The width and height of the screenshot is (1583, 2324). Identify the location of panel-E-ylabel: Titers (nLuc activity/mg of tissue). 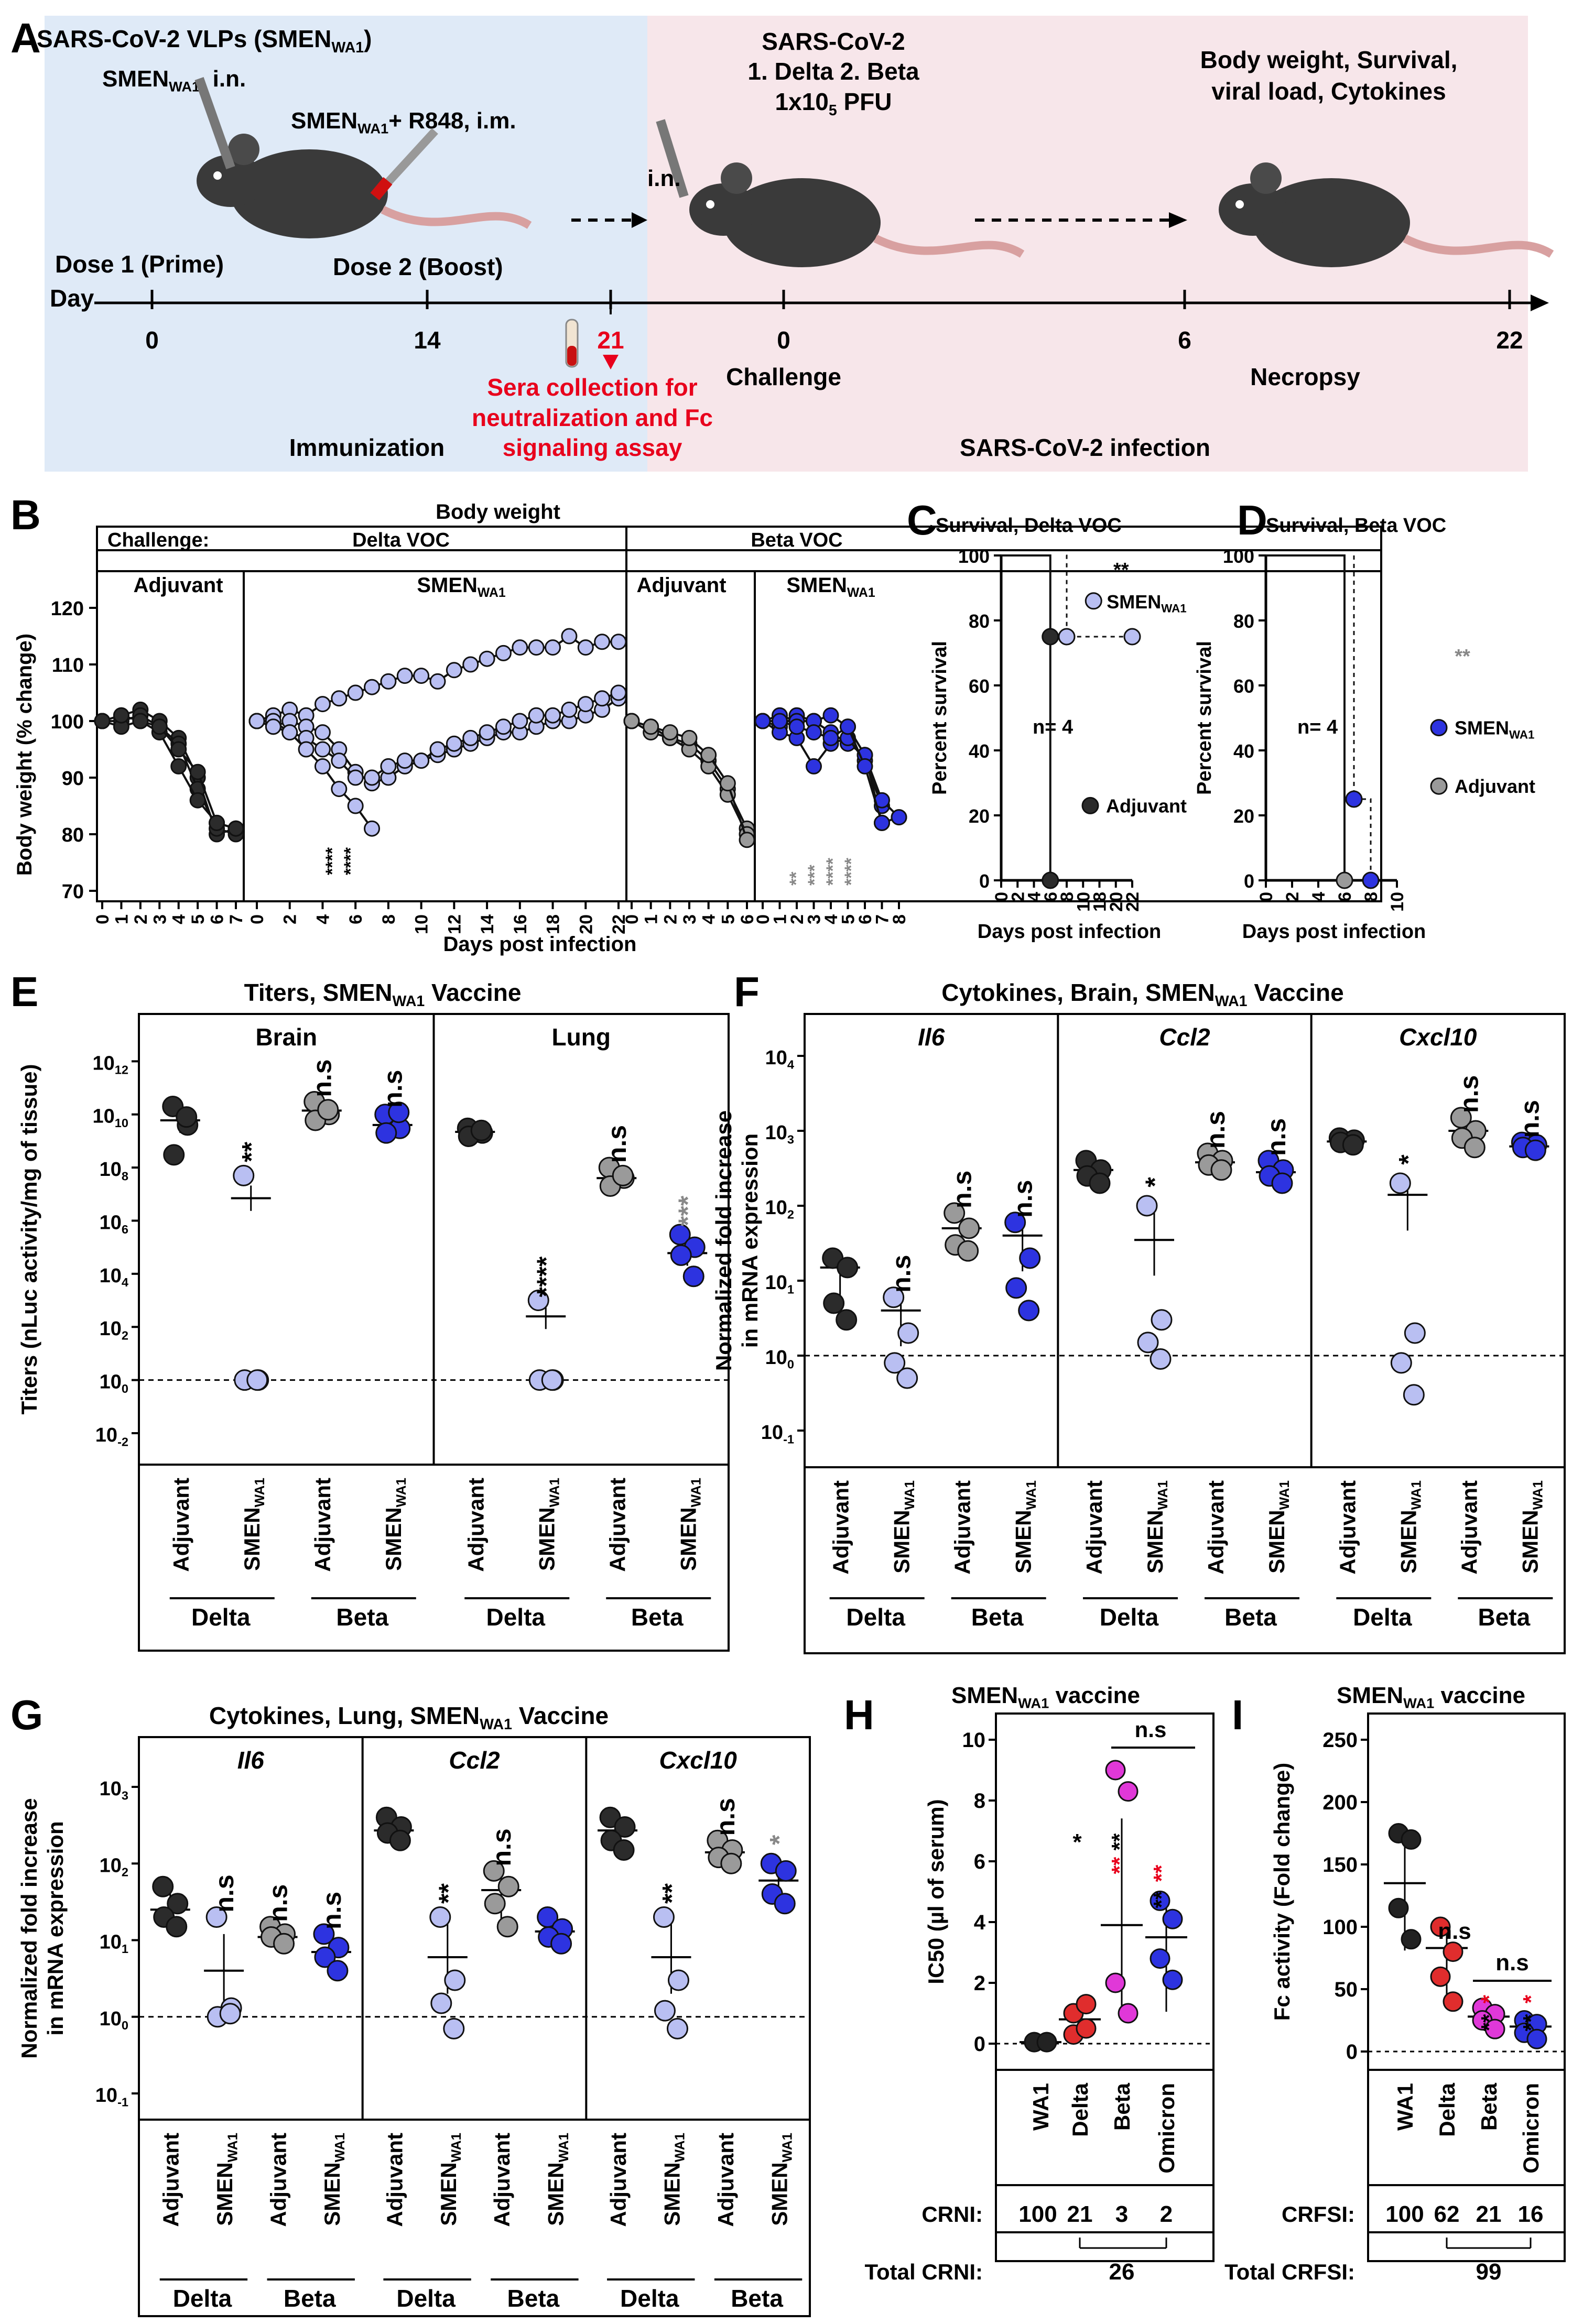
(29, 1239).